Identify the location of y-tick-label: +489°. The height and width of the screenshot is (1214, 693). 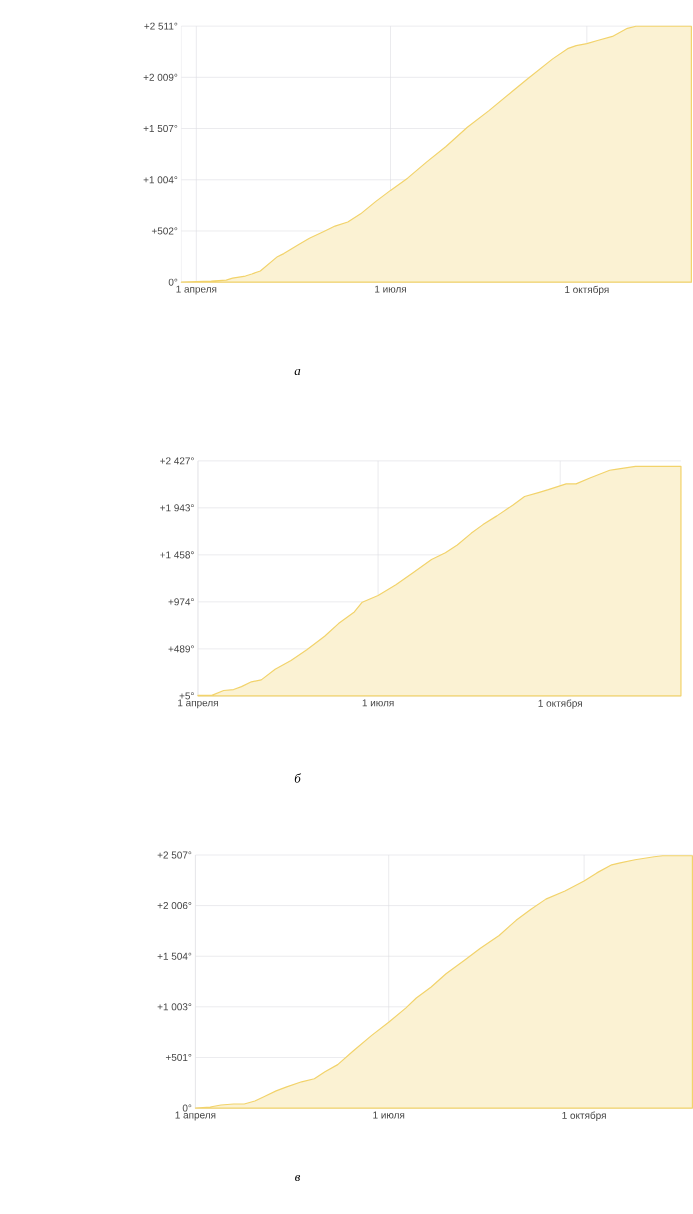
(181, 649).